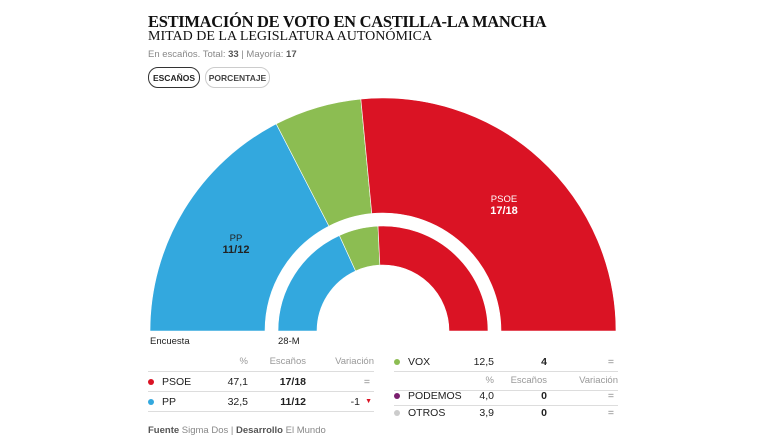  What do you see at coordinates (397, 361) in the screenshot?
I see `vox-dot-icon` at bounding box center [397, 361].